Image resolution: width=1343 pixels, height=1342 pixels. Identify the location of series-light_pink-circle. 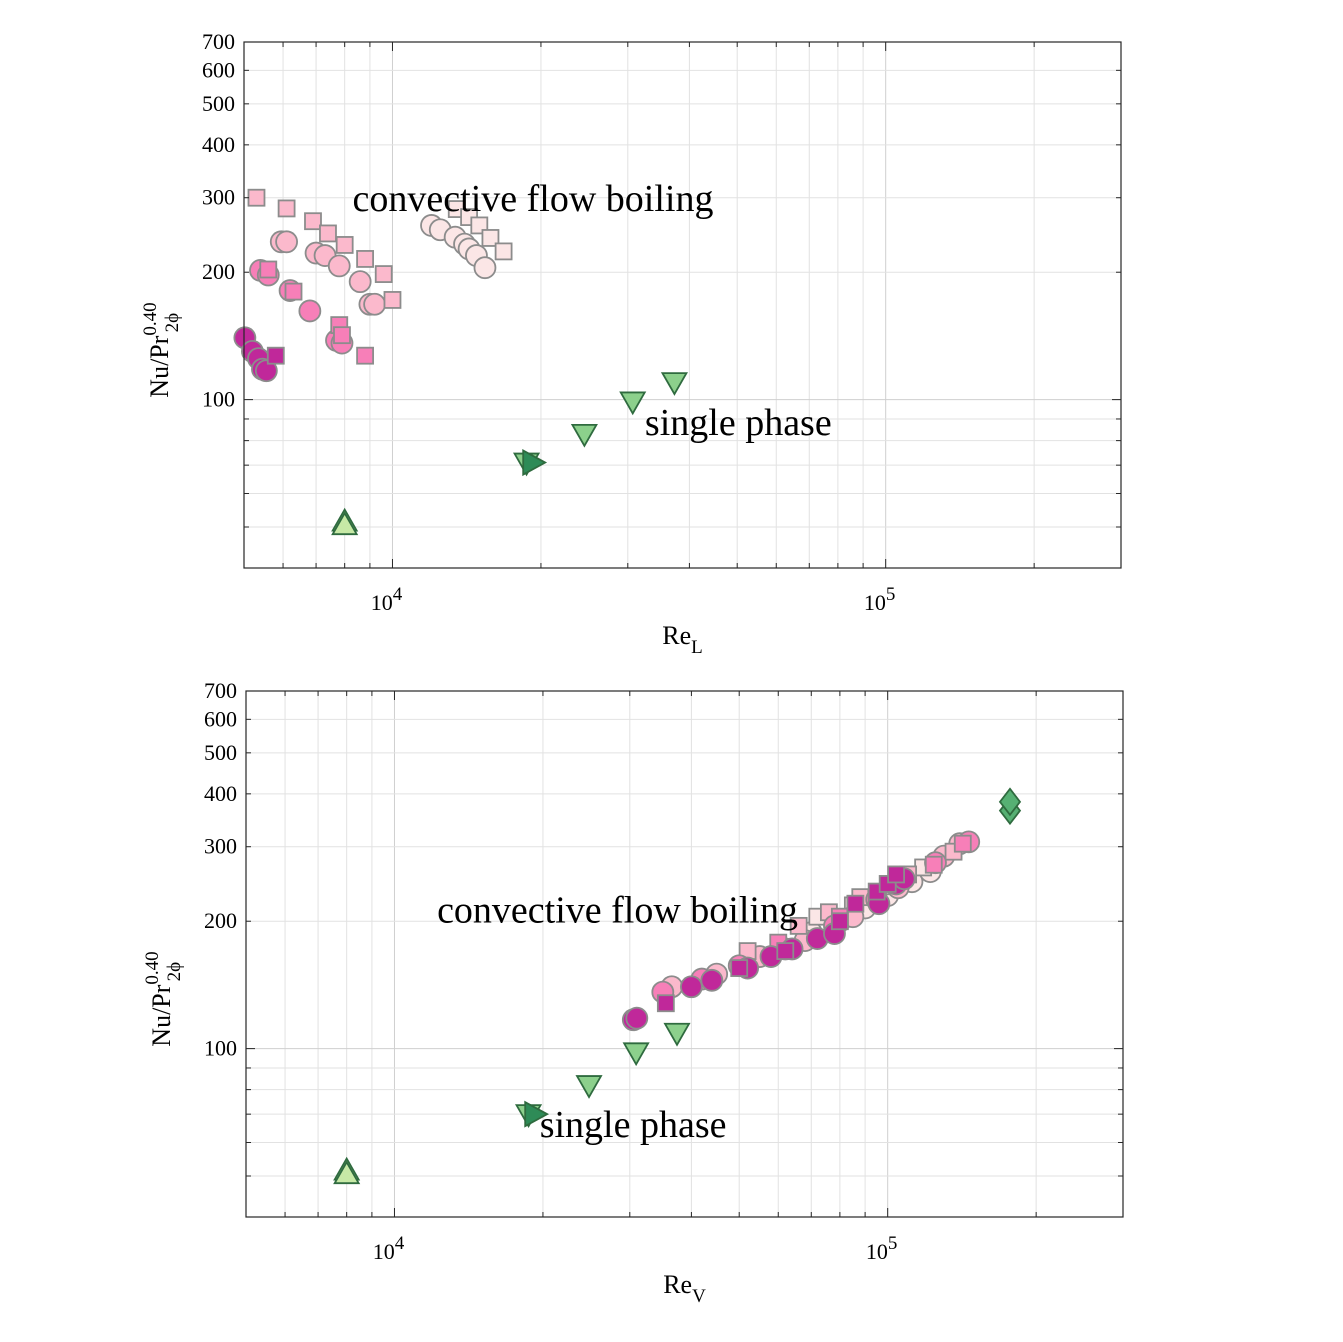
(328, 273).